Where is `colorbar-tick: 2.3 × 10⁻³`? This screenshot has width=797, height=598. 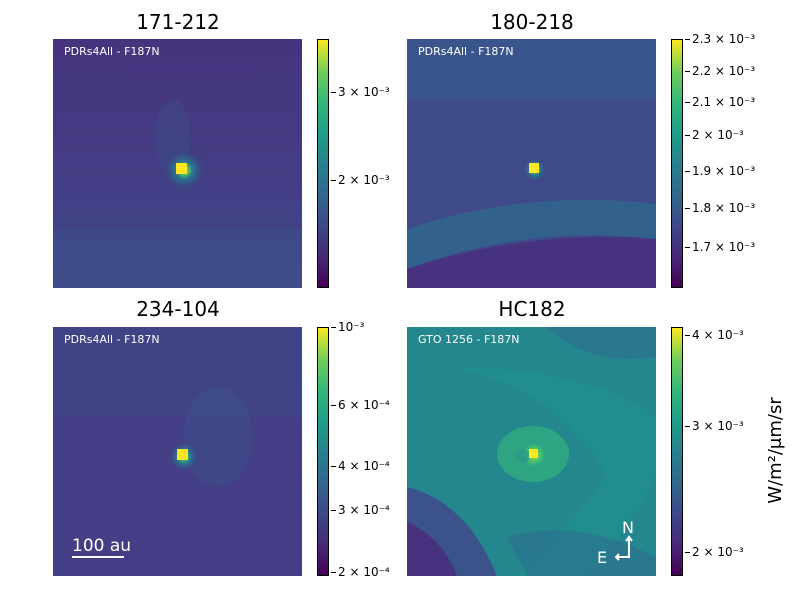 colorbar-tick: 2.3 × 10⁻³ is located at coordinates (720, 39).